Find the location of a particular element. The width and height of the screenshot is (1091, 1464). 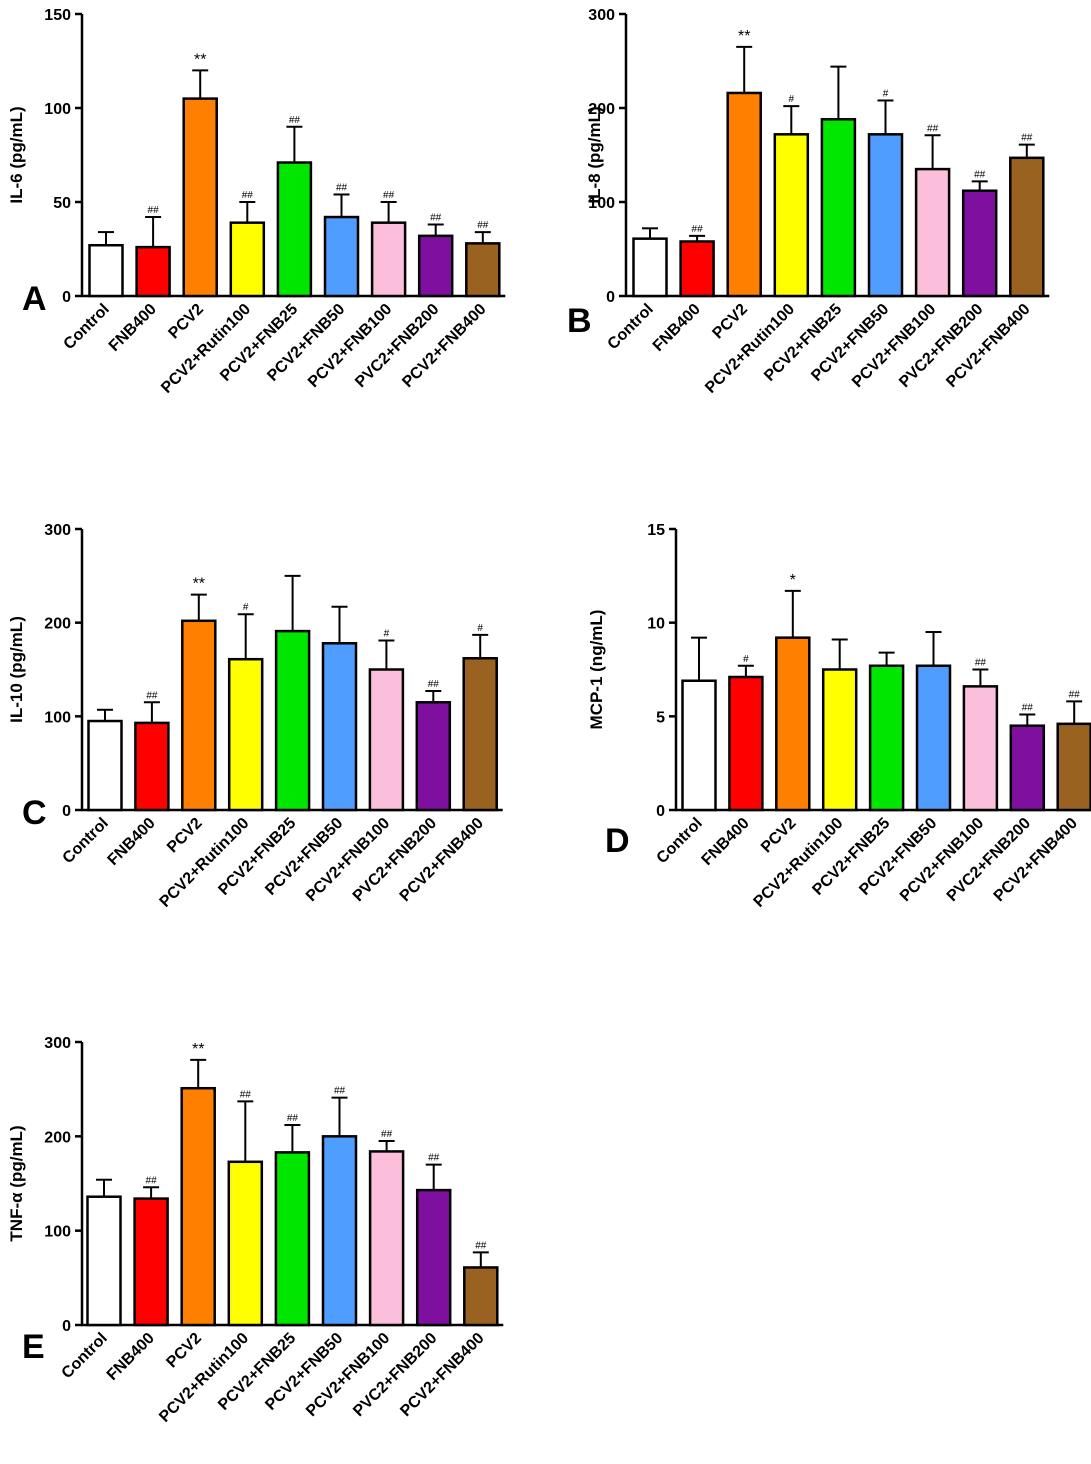

significance-label: * is located at coordinates (793, 580).